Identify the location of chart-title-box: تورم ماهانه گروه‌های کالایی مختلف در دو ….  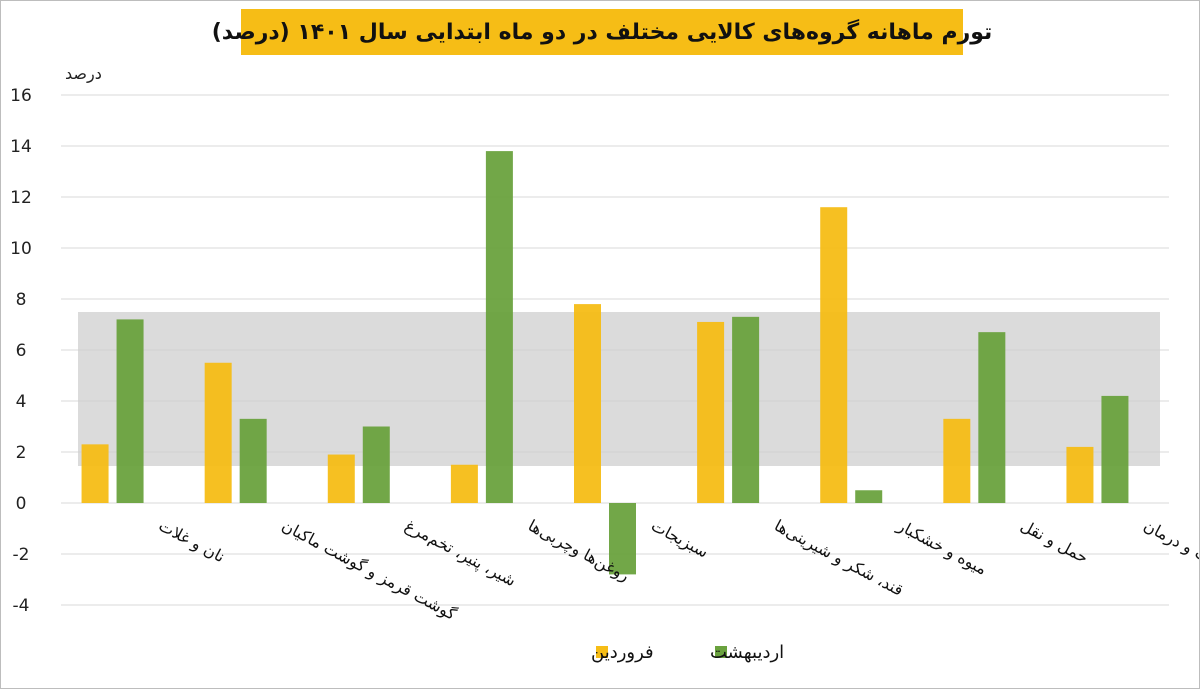
(602, 32).